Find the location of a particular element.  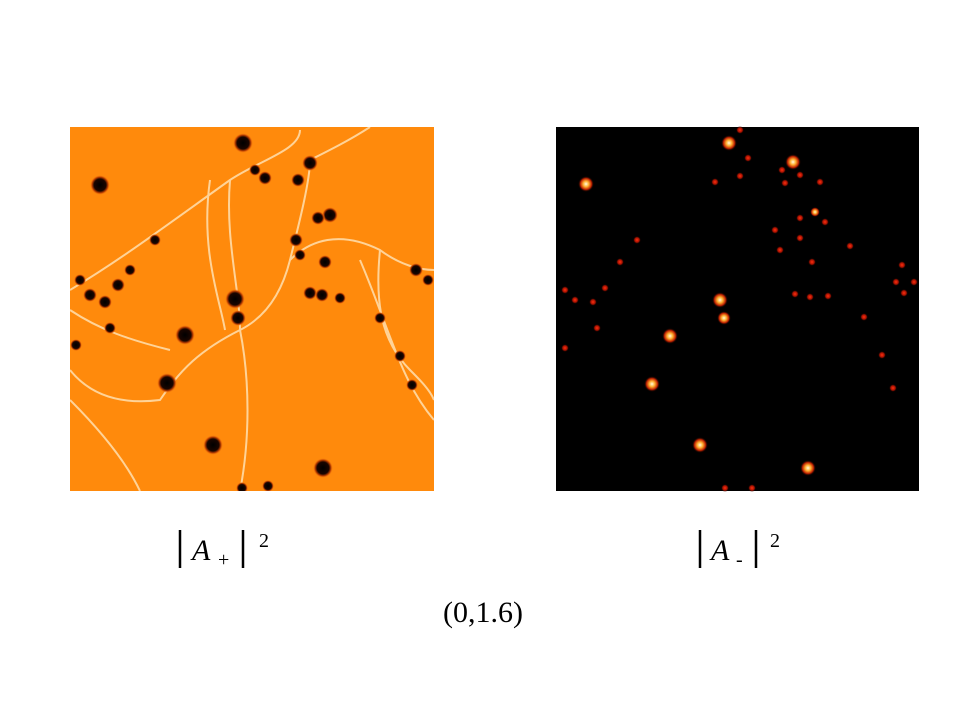

label-minus: A - 2 is located at coordinates (739, 550).